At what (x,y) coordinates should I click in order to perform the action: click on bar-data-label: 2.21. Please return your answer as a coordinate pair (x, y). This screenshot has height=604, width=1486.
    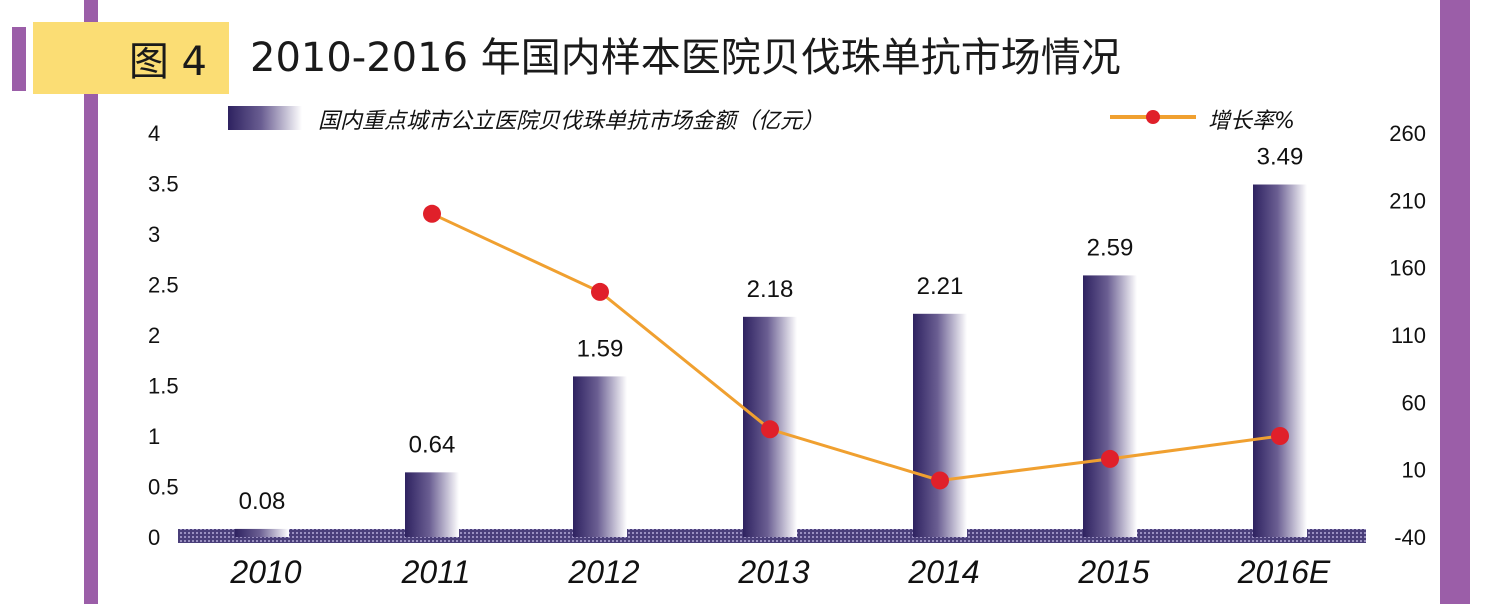
    Looking at the image, I should click on (940, 286).